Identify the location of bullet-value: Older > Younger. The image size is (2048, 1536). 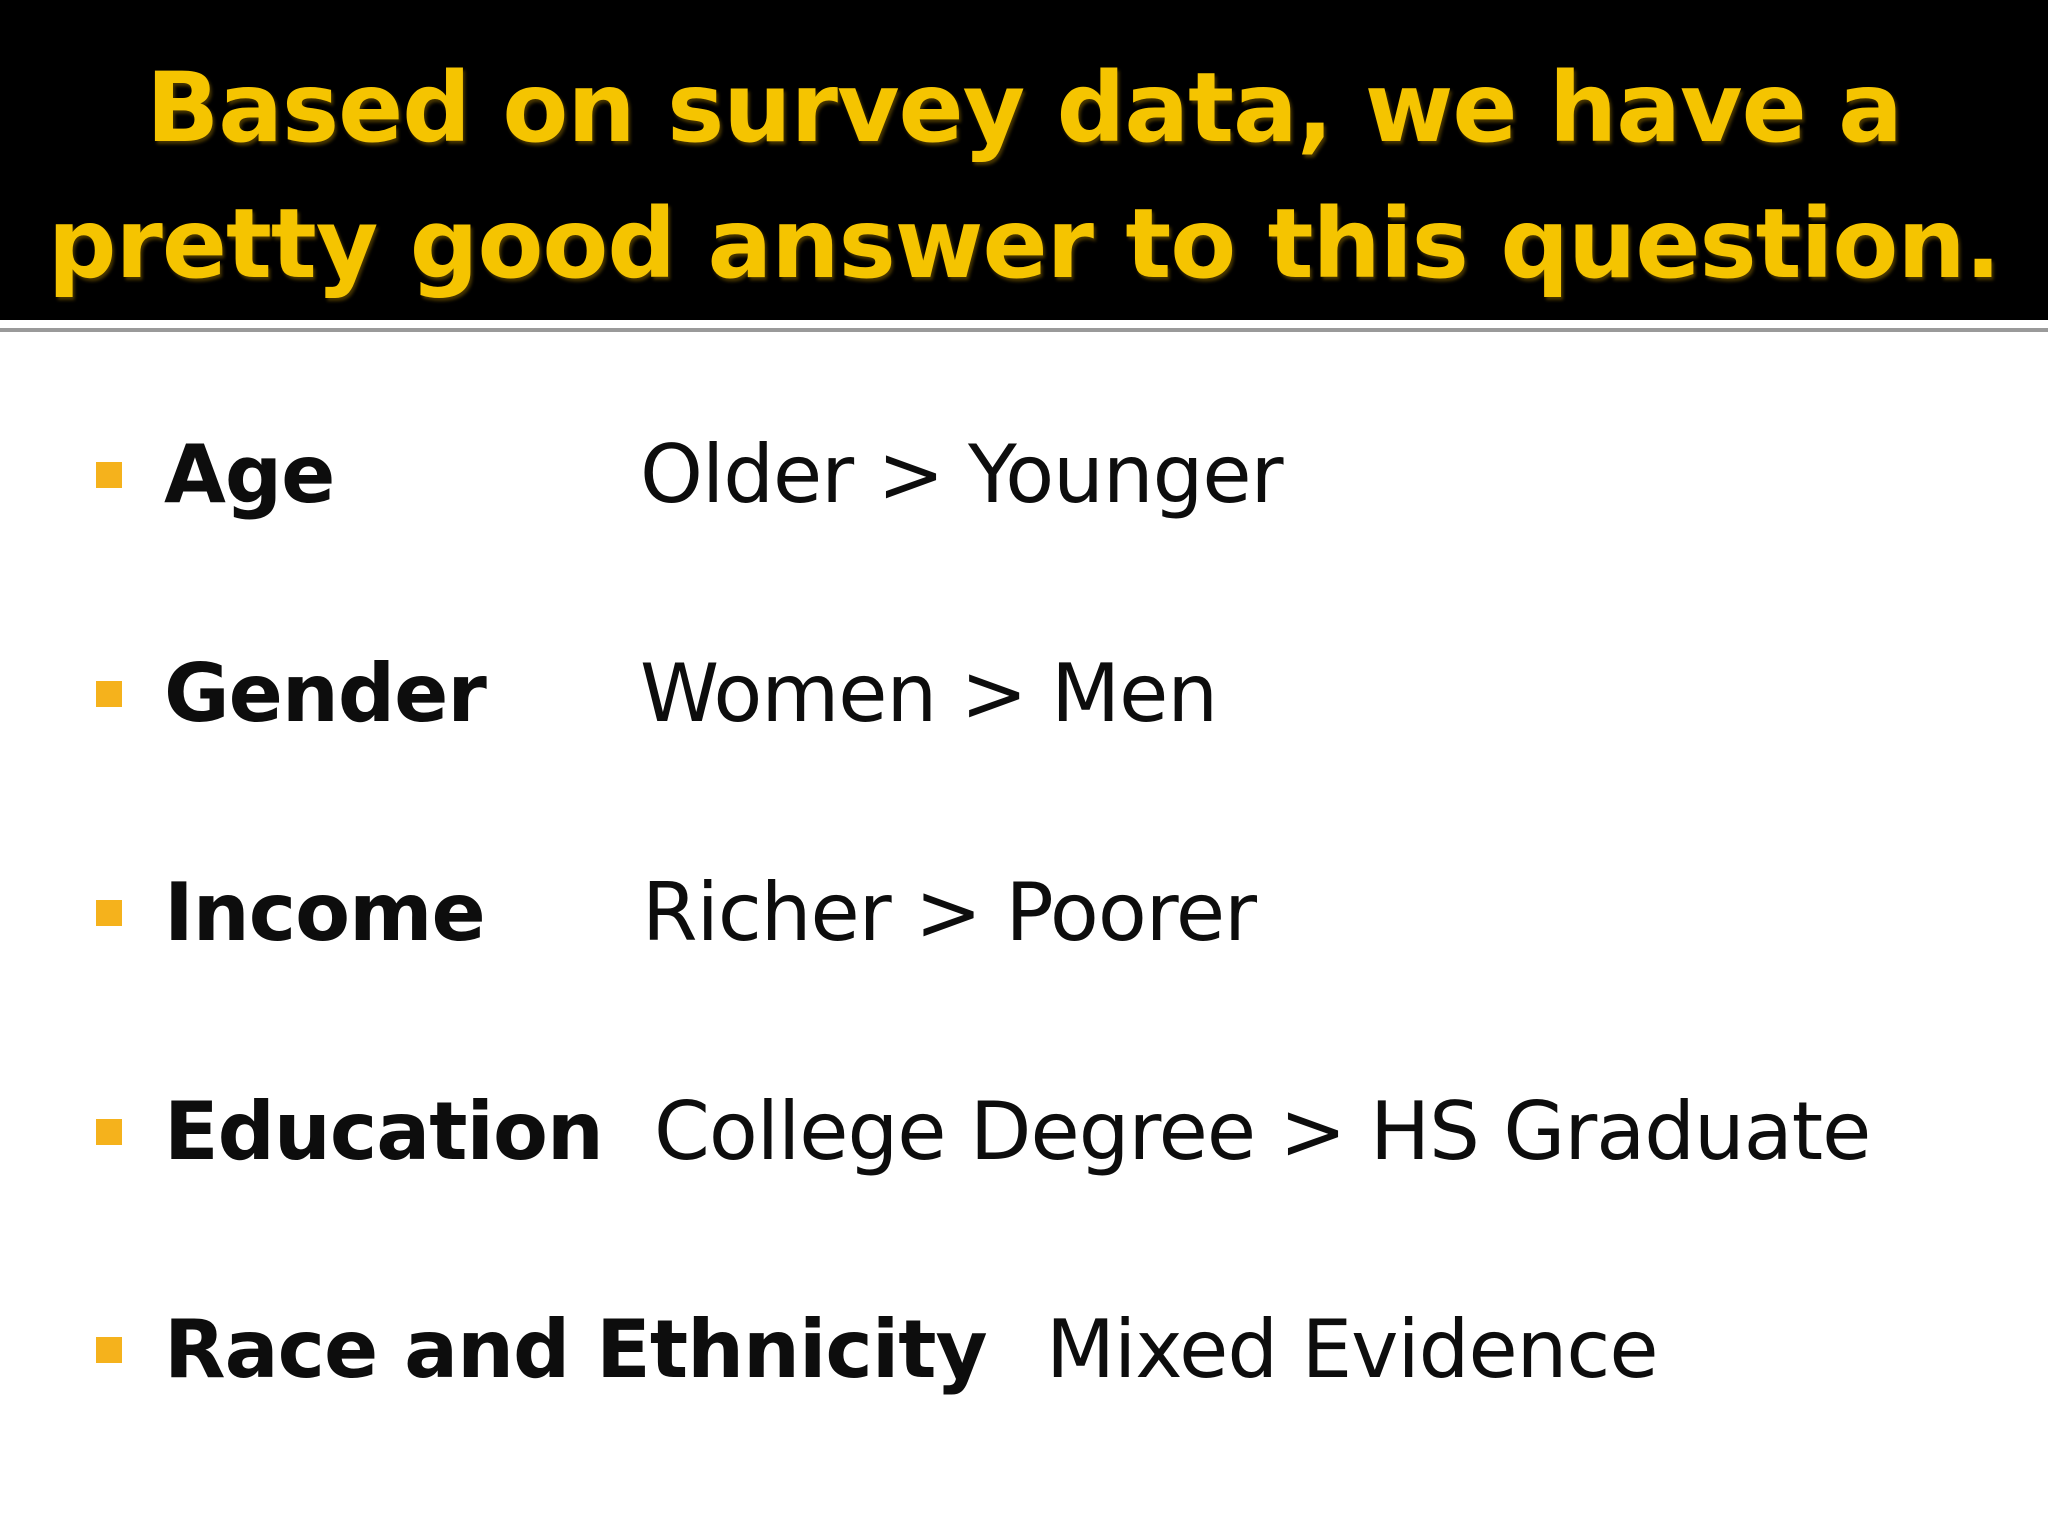
(961, 474).